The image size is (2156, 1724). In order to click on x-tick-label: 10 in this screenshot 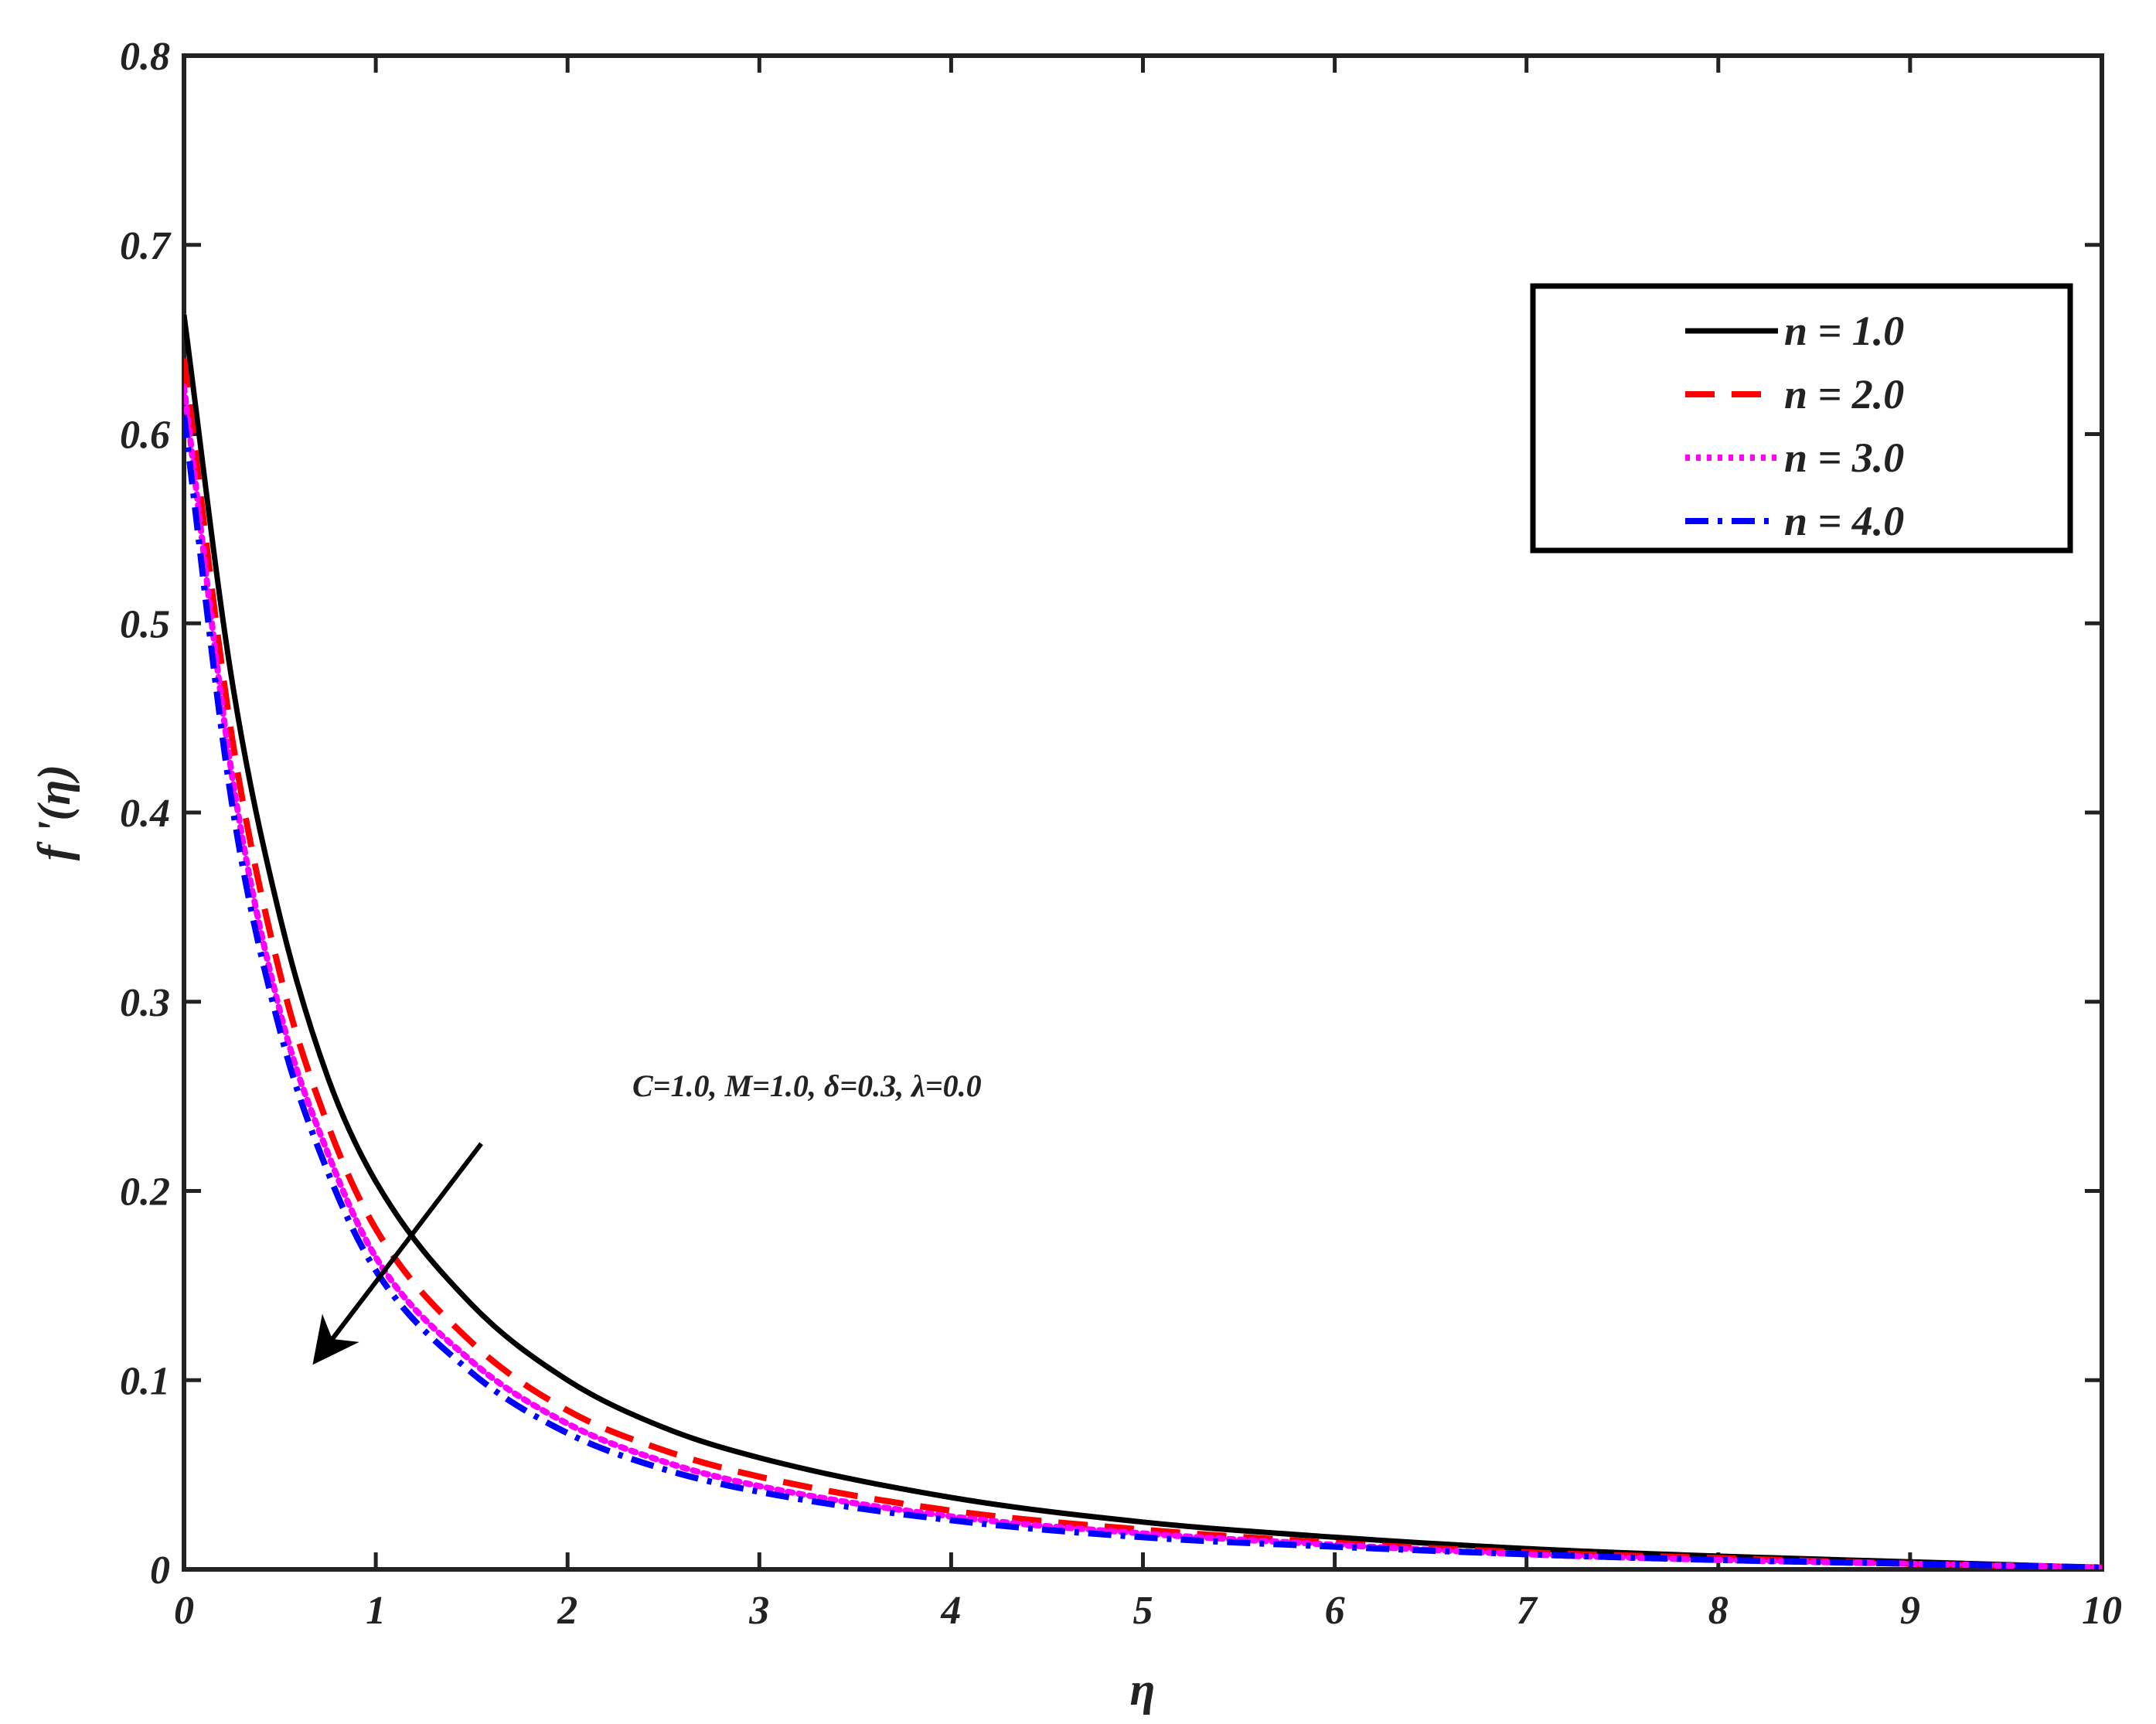, I will do `click(2102, 1611)`.